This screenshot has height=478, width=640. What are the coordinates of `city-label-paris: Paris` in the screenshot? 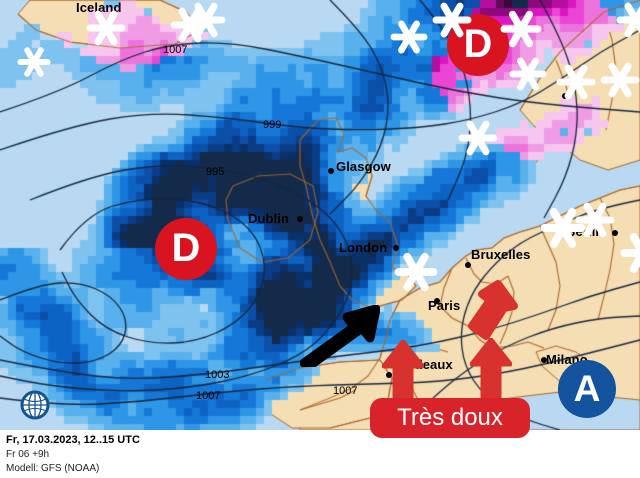 It's located at (444, 305).